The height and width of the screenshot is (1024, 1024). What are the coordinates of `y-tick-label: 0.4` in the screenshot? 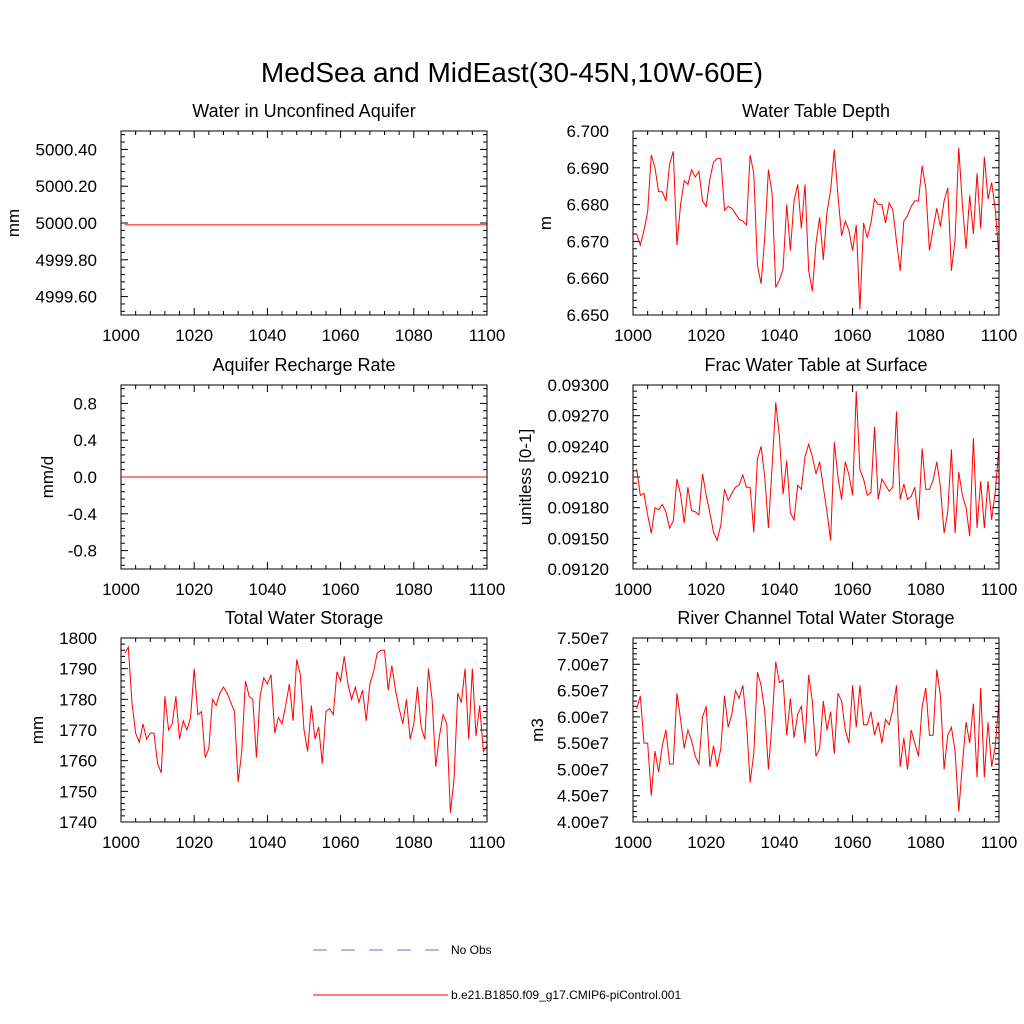 It's located at (85, 440).